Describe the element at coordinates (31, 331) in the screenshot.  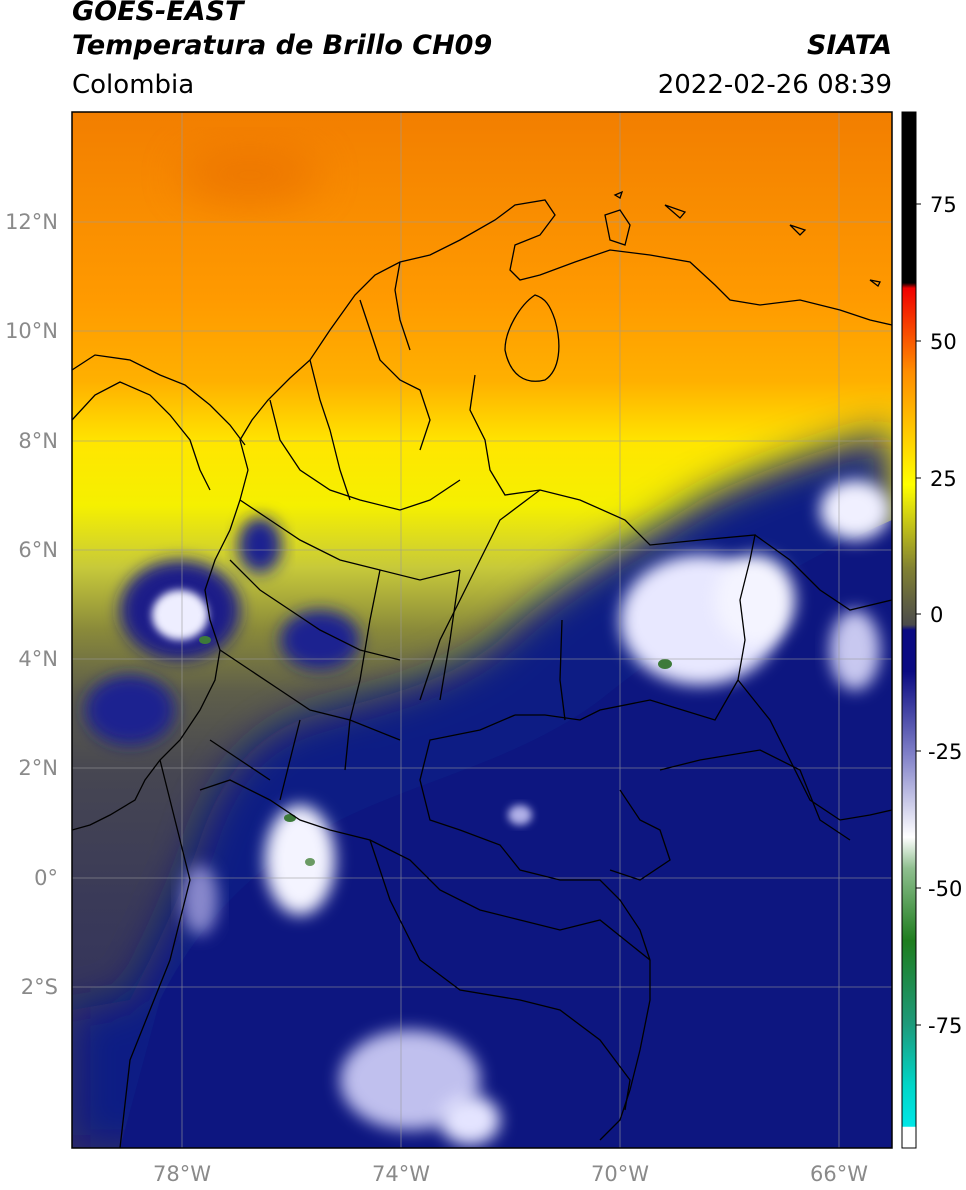
I see `lat-tick-label: 10°N` at that location.